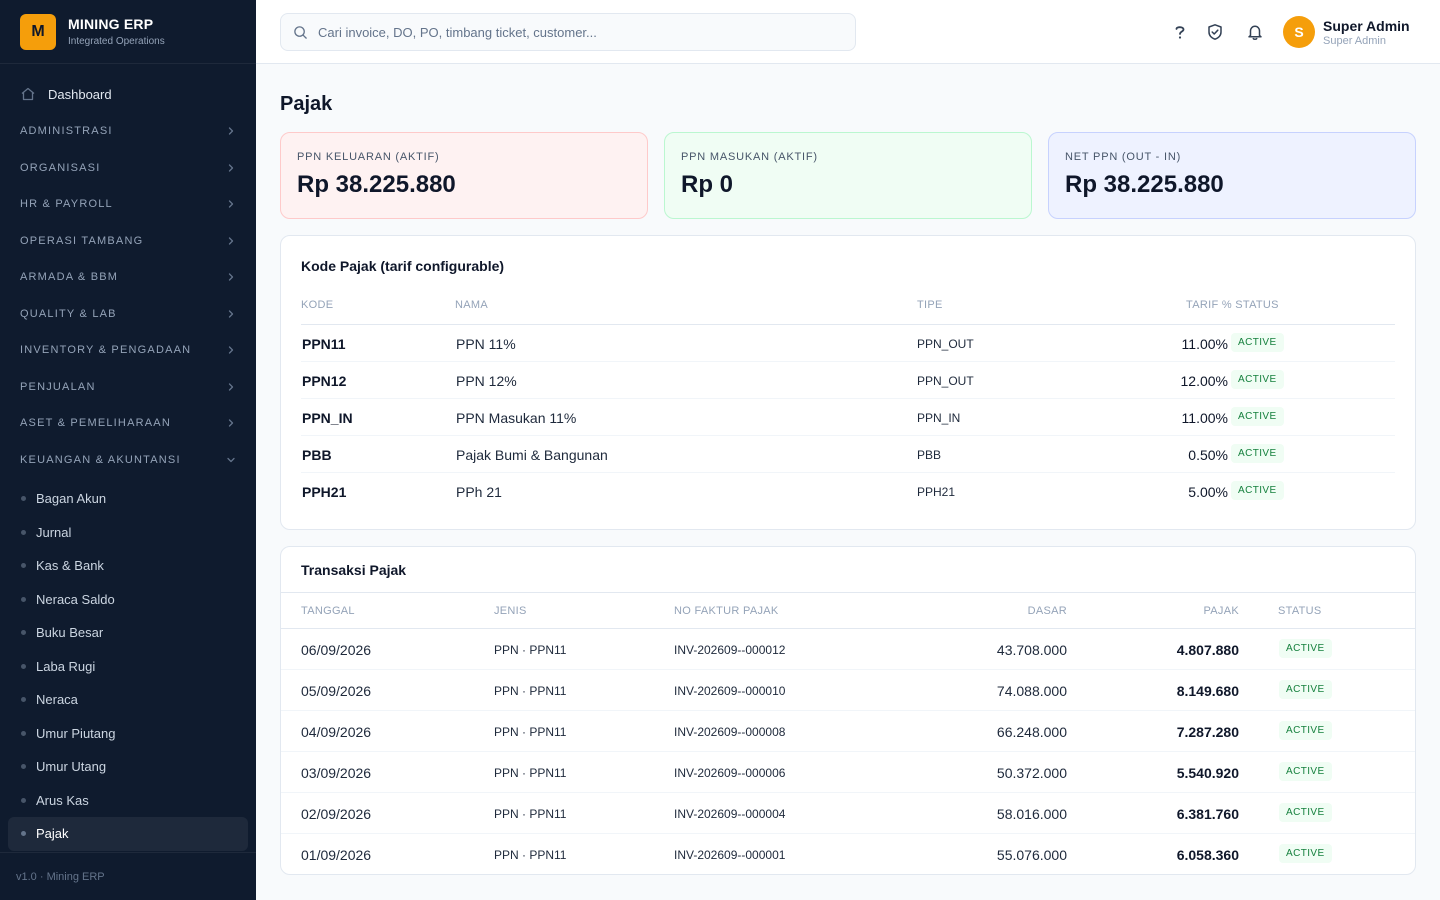  Describe the element at coordinates (578, 32) in the screenshot. I see `search-input` at that location.